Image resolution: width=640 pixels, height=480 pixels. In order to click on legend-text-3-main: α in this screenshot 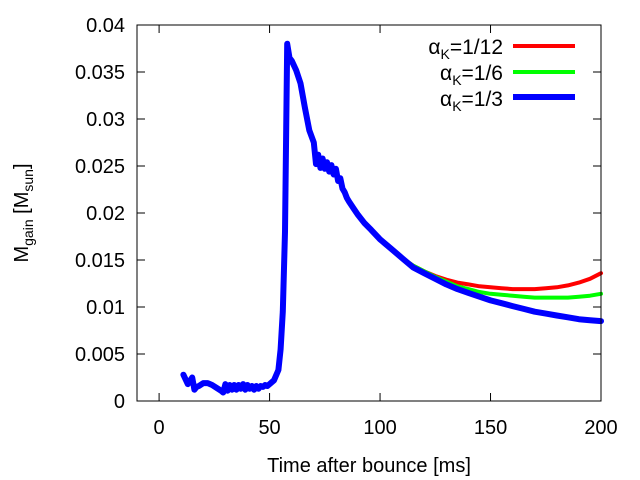, I will do `click(446, 99)`.